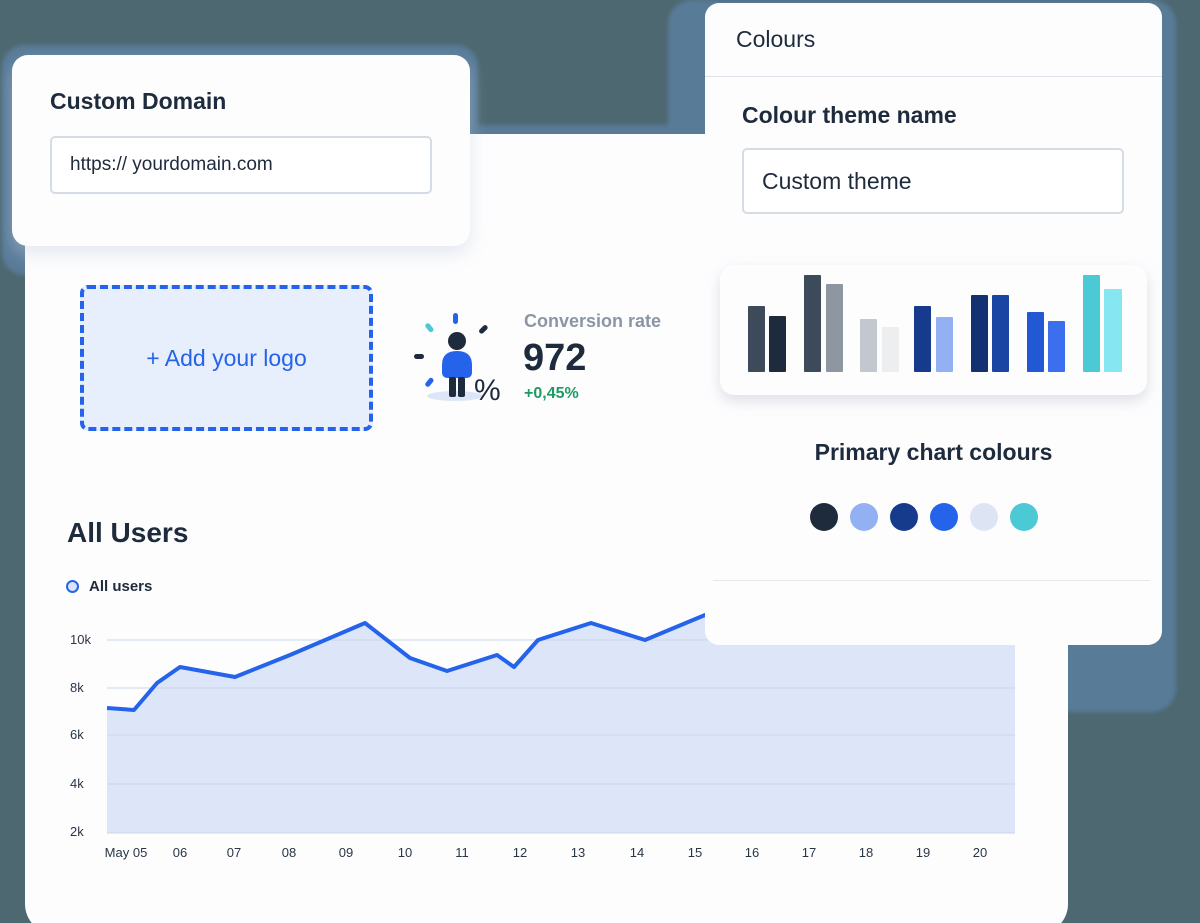 The width and height of the screenshot is (1200, 923). What do you see at coordinates (126, 852) in the screenshot?
I see `x-tick: May 05` at bounding box center [126, 852].